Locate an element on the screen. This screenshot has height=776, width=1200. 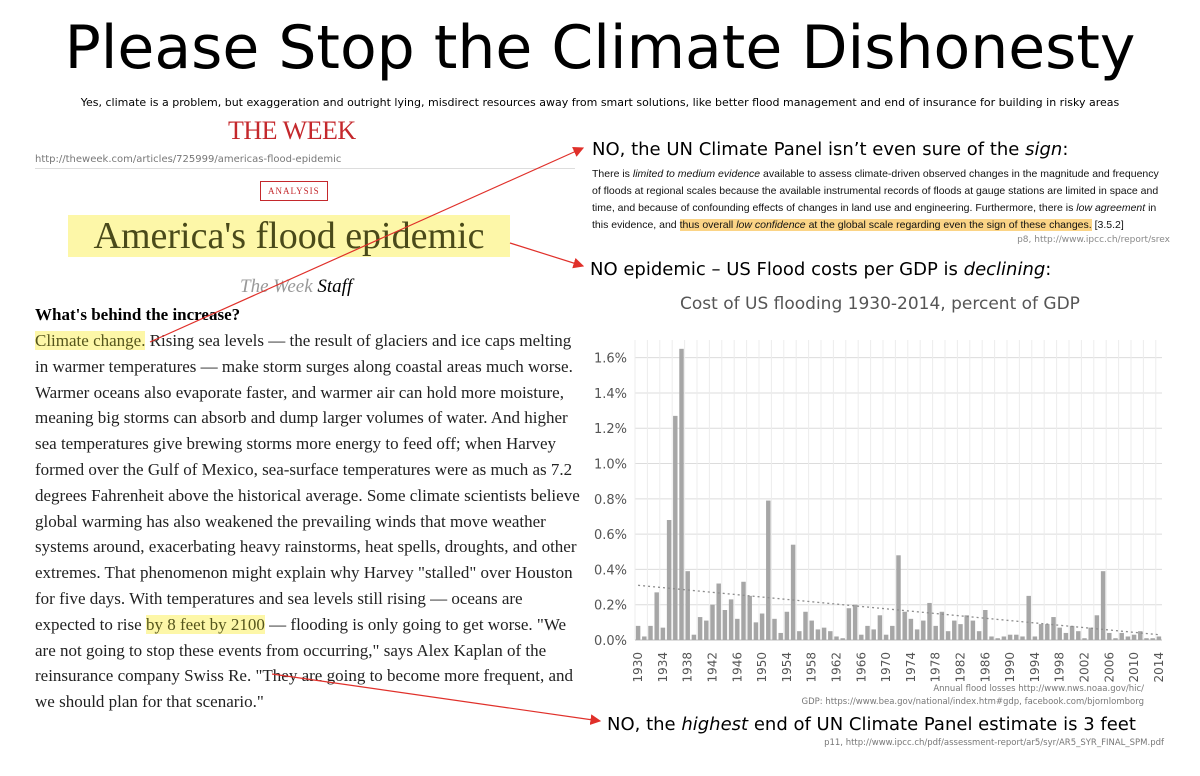
x-tick-label: 1990 is located at coordinates (1010, 667).